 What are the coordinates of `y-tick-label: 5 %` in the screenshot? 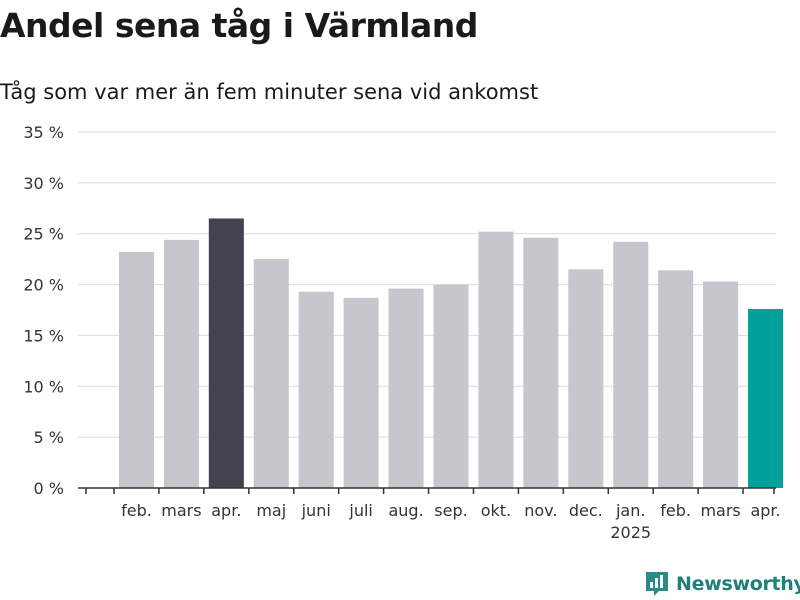 It's located at (49, 437).